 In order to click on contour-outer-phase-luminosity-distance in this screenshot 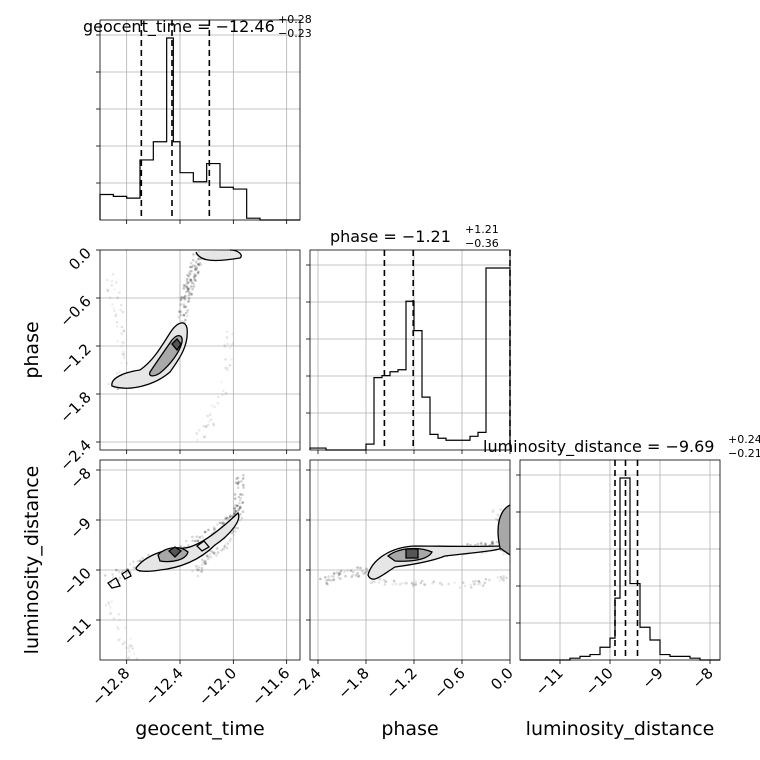, I will do `click(436, 562)`.